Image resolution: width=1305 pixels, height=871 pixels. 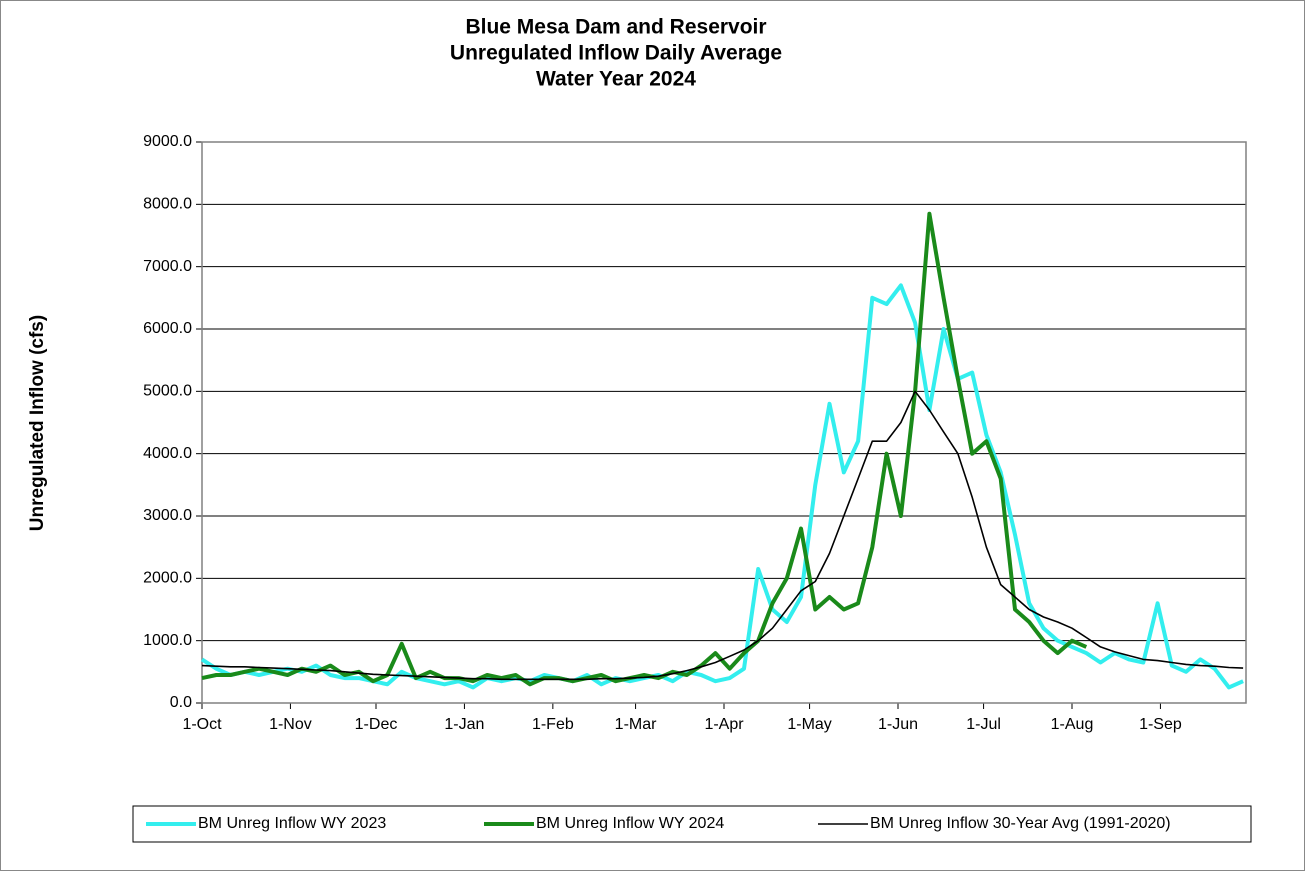 What do you see at coordinates (464, 724) in the screenshot?
I see `x-tick-label: 1-Jan` at bounding box center [464, 724].